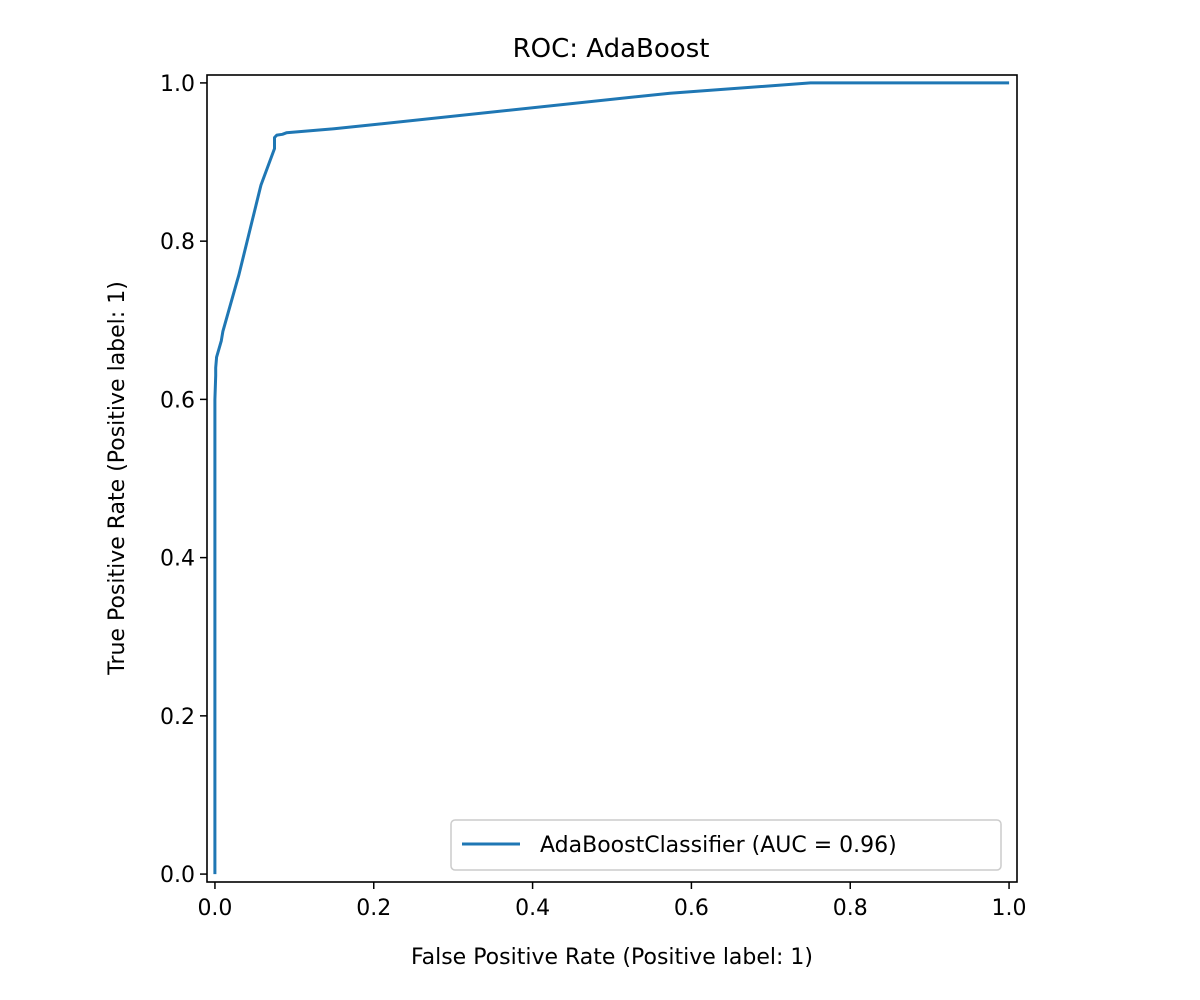 This screenshot has width=1200, height=1000. Describe the element at coordinates (177, 242) in the screenshot. I see `y-tick-label: 0.8` at that location.